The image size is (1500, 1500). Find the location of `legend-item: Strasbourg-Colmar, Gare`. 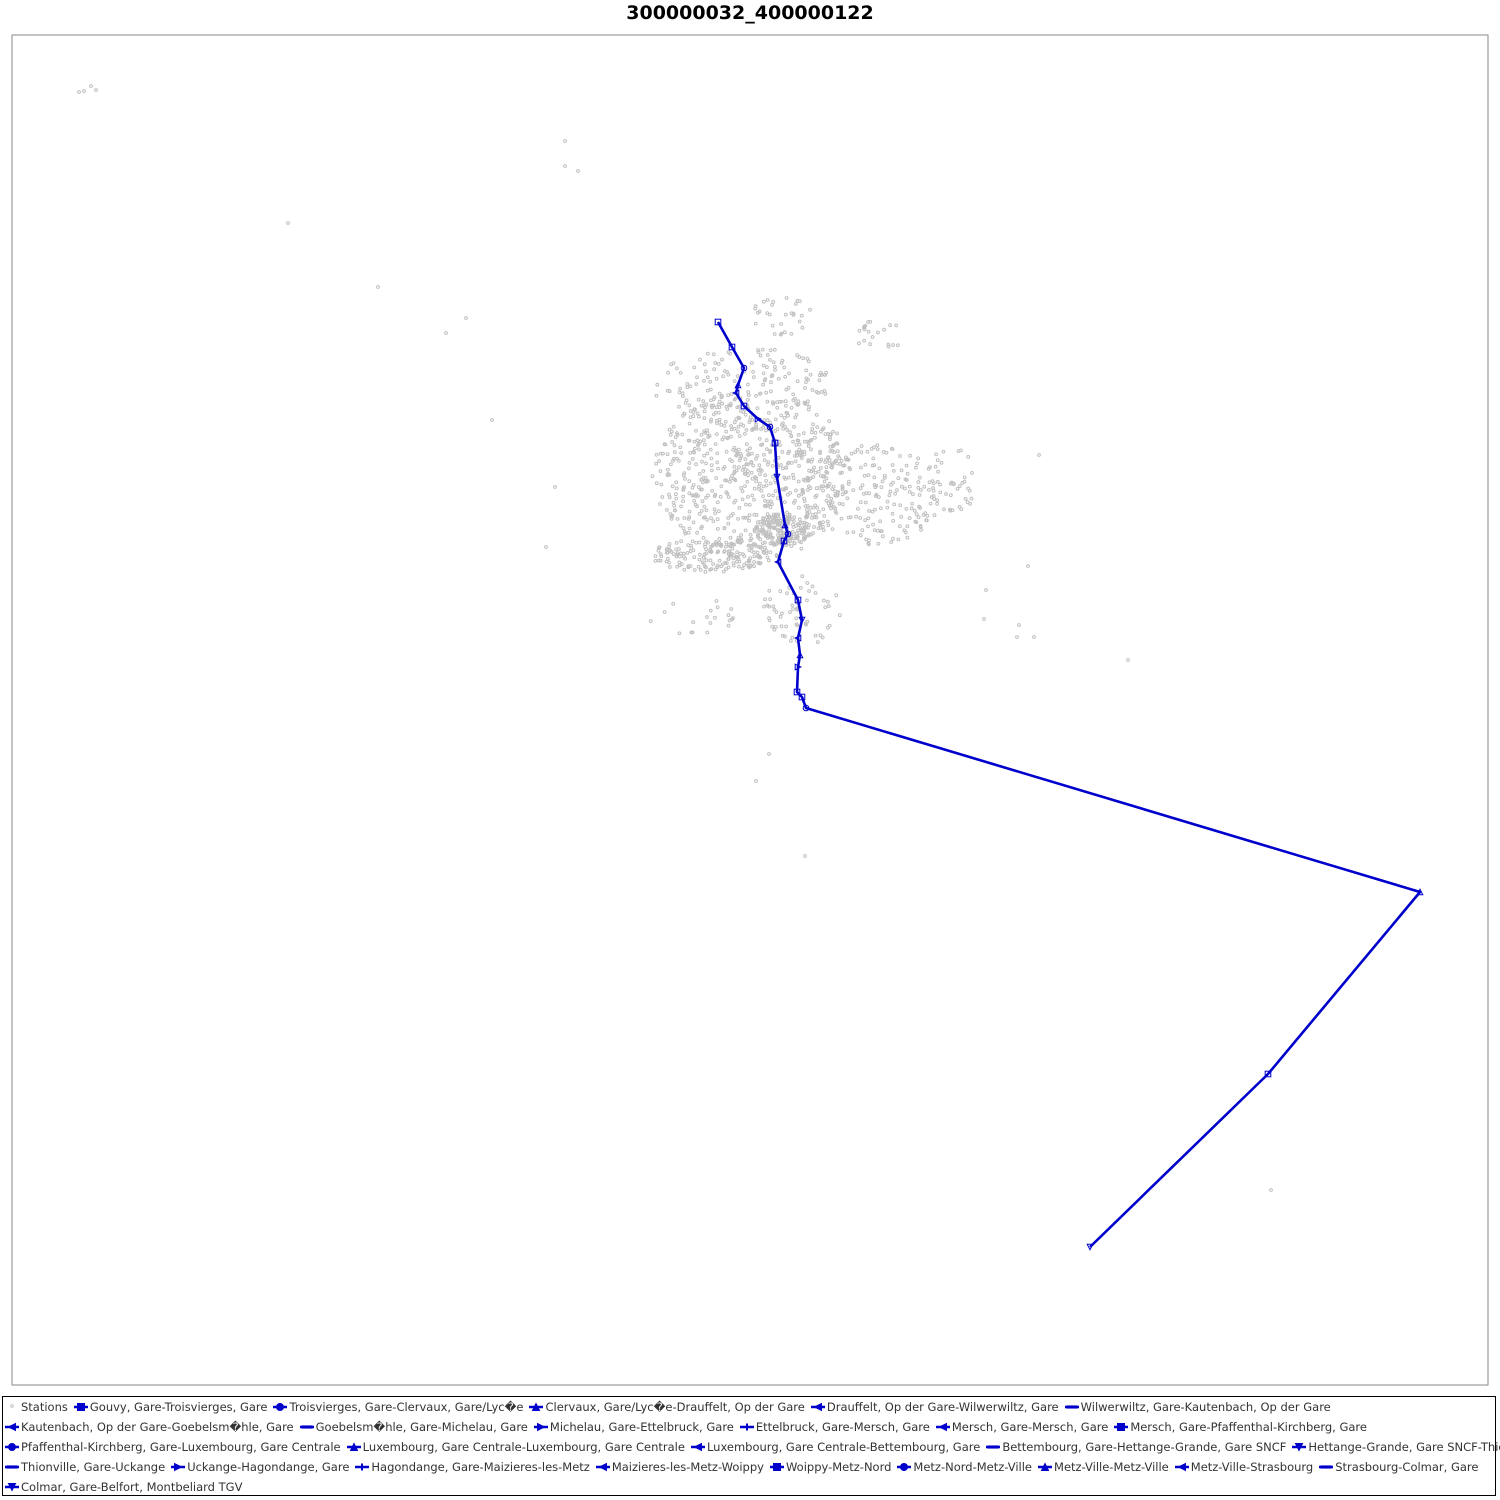

legend-item: Strasbourg-Colmar, Gare is located at coordinates (1397, 1467).